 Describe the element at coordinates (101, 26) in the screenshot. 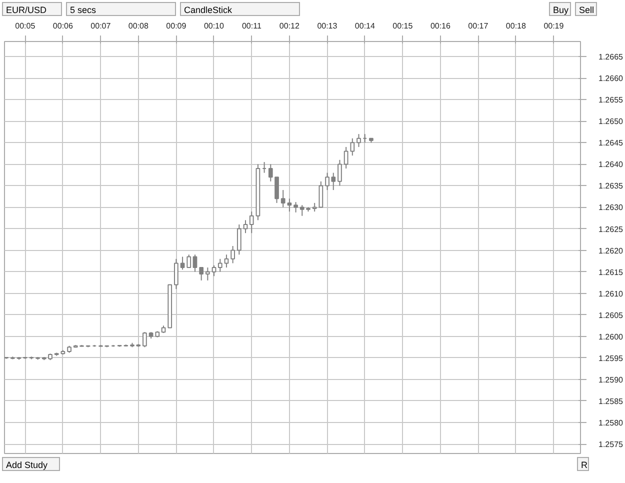

I see `x-tick-label: 00:07` at that location.